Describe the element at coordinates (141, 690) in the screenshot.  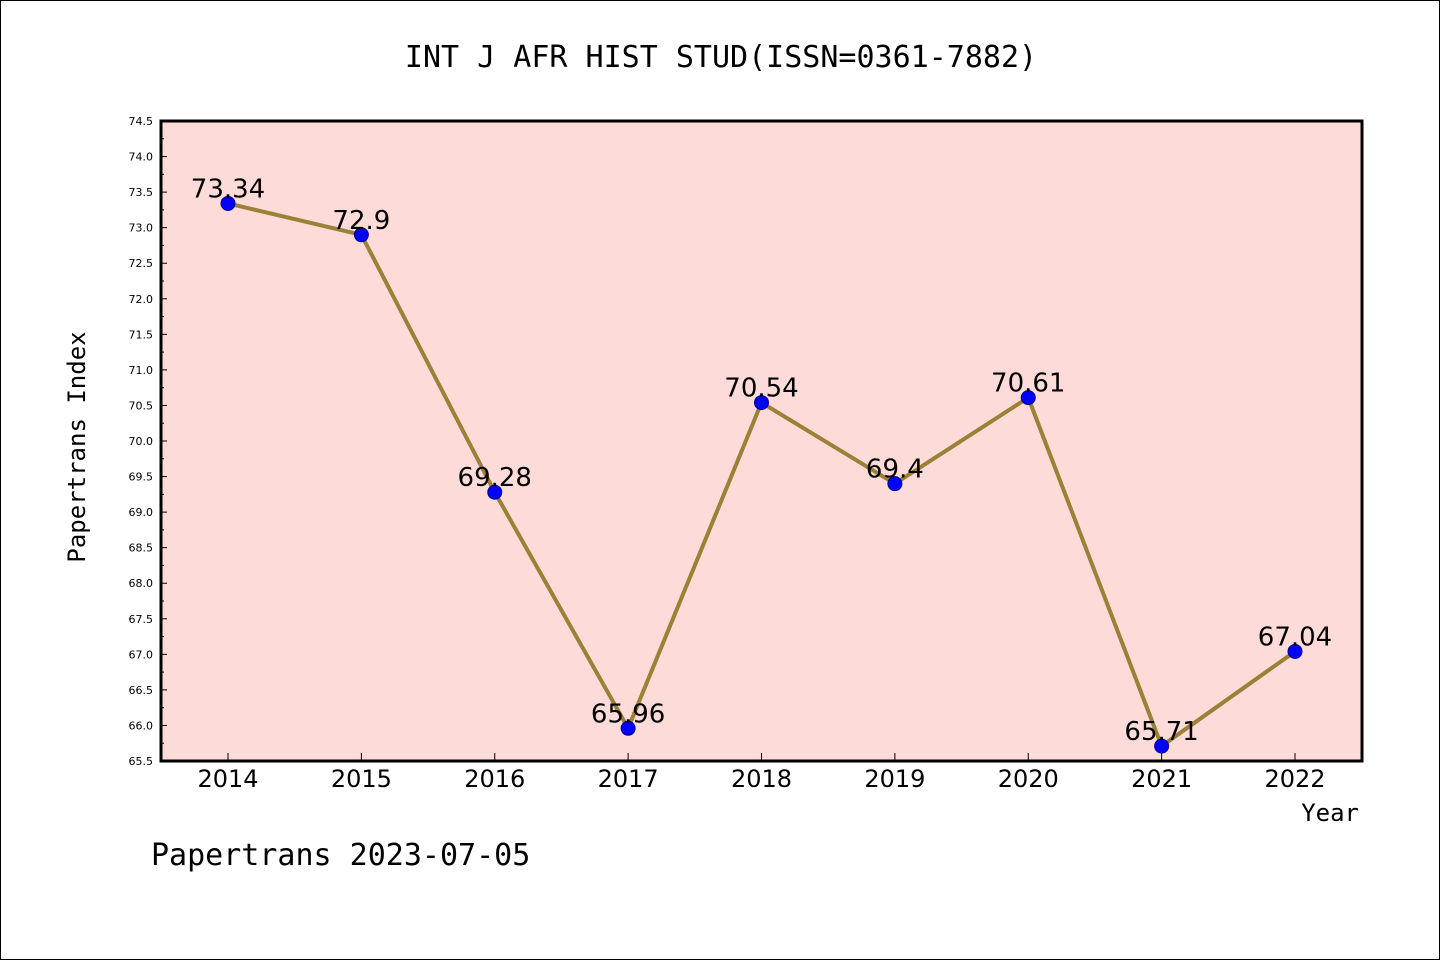
I see `y-tick-label: 66.5` at that location.